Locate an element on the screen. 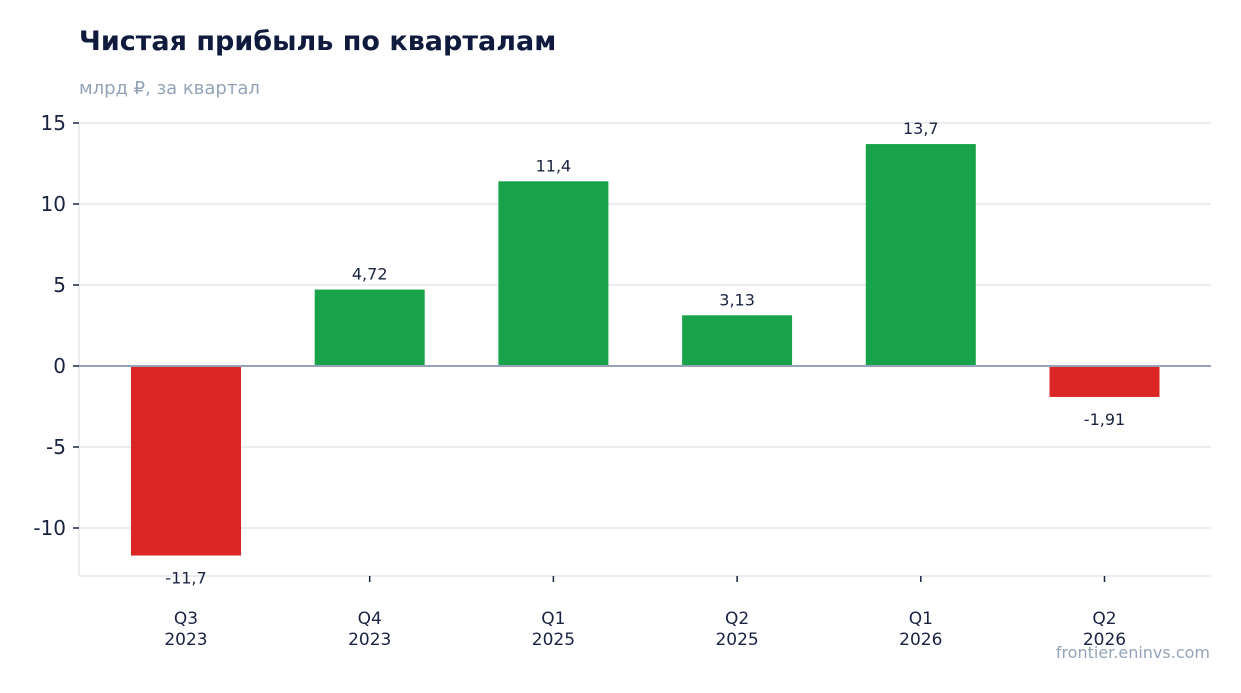 The width and height of the screenshot is (1241, 693). chart-subtitle: млрд ₽, за квартал is located at coordinates (169, 88).